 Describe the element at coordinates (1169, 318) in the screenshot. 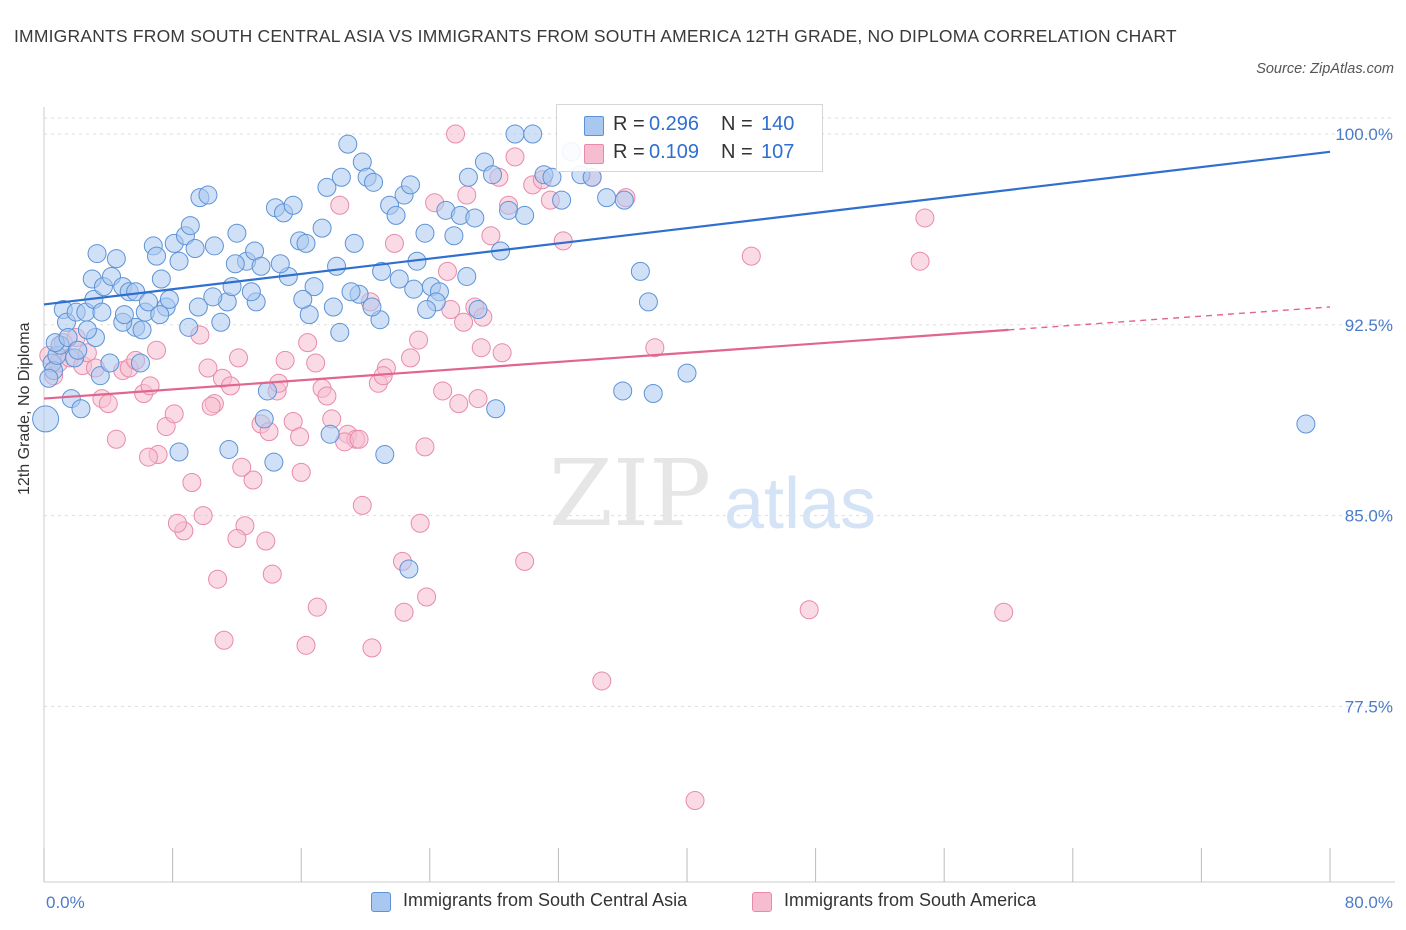

I see `trend-line-south-america-extension` at that location.